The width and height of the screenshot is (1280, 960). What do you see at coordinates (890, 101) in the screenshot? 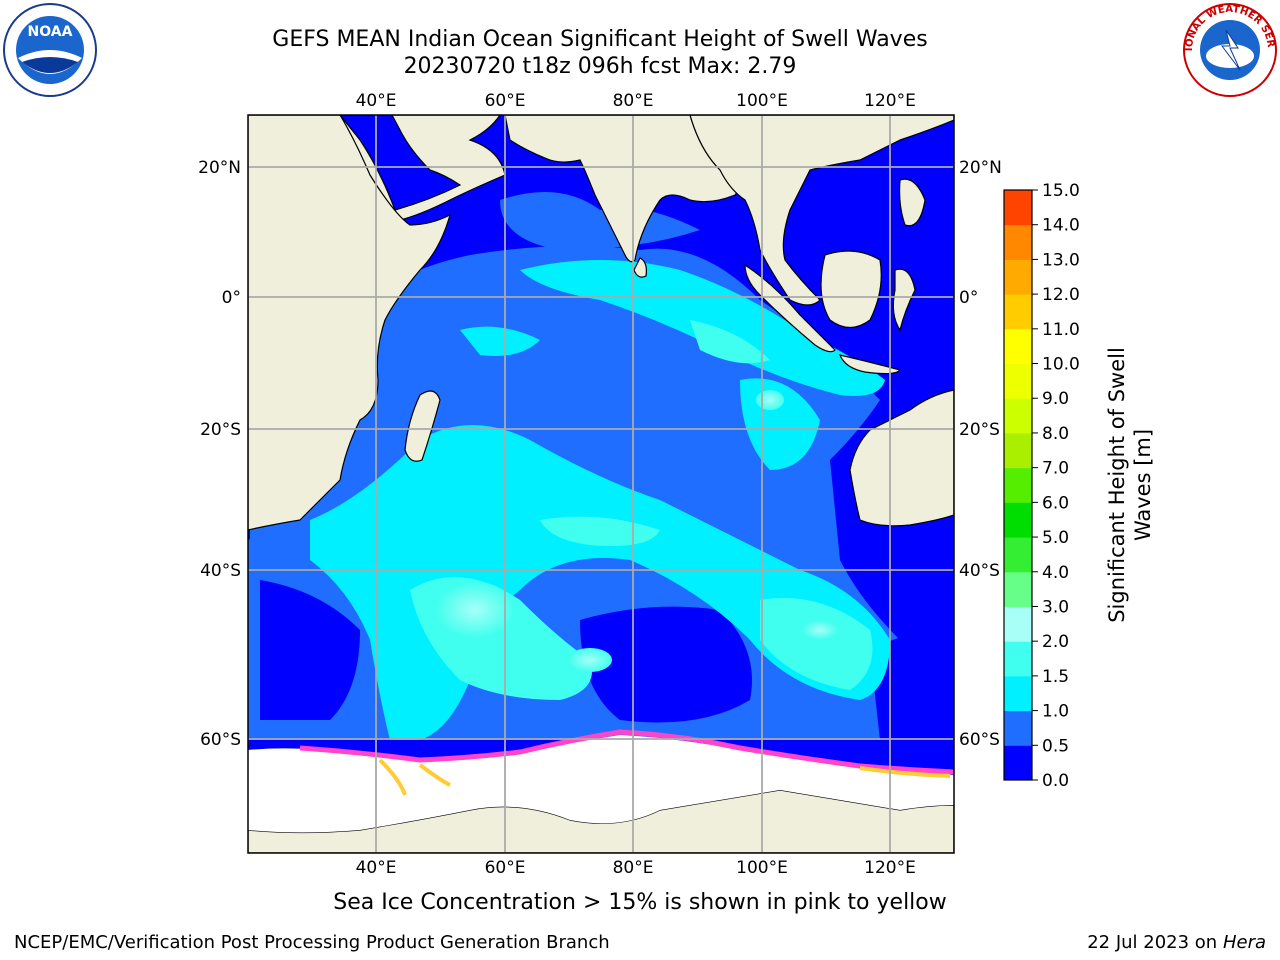
I see `lon-tick-top: 120°E` at bounding box center [890, 101].